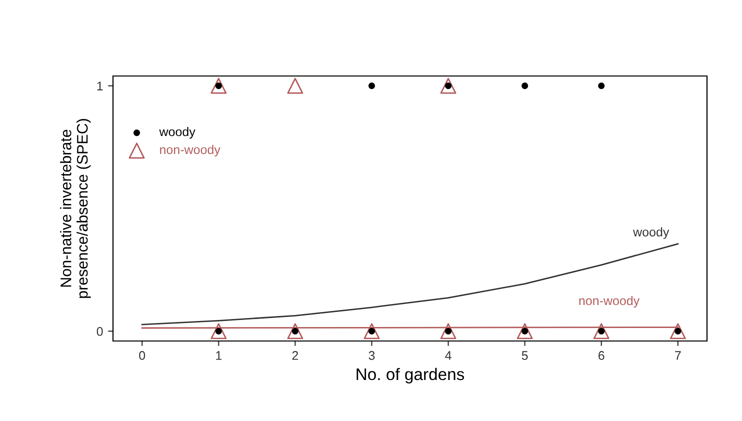 The width and height of the screenshot is (742, 421). I want to click on series-label: non-woody, so click(609, 302).